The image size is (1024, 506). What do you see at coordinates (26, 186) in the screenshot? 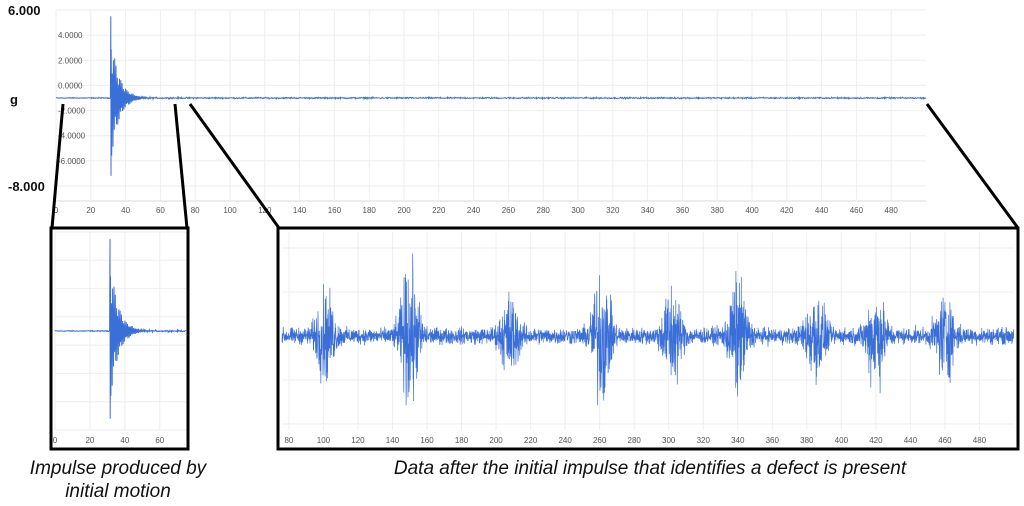
I see `main-y-tick-label: -8.000` at bounding box center [26, 186].